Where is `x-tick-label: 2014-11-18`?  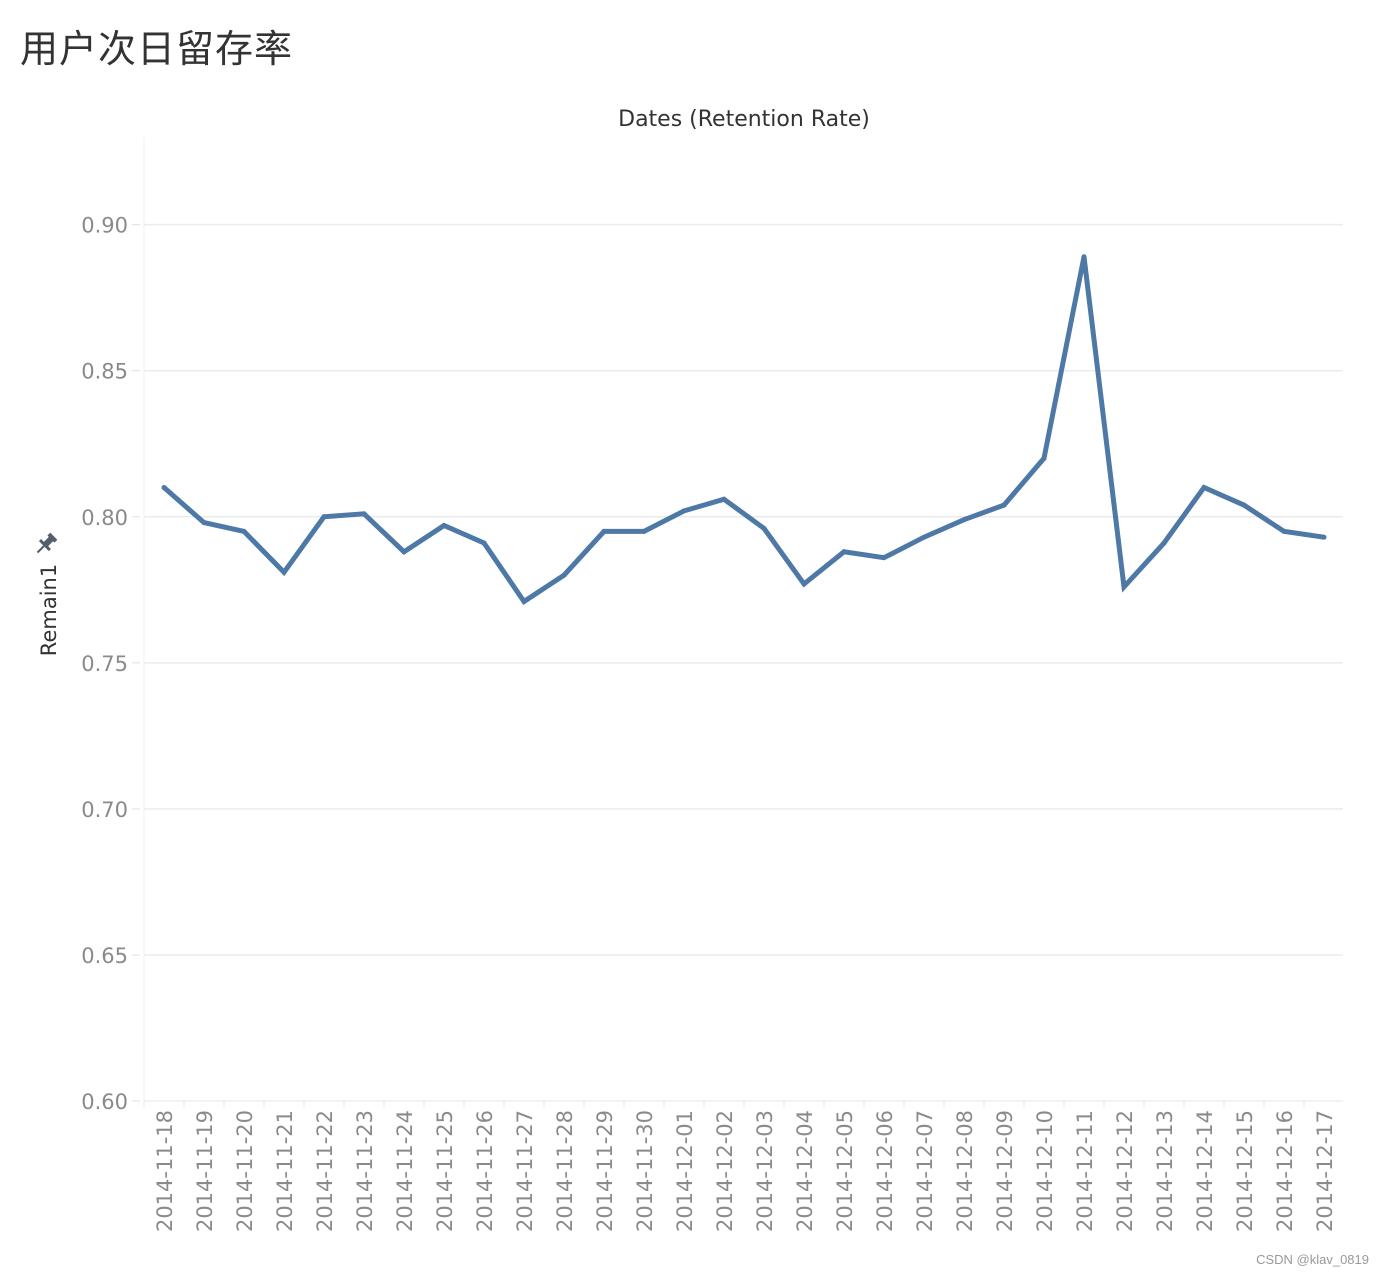 x-tick-label: 2014-11-18 is located at coordinates (165, 1171).